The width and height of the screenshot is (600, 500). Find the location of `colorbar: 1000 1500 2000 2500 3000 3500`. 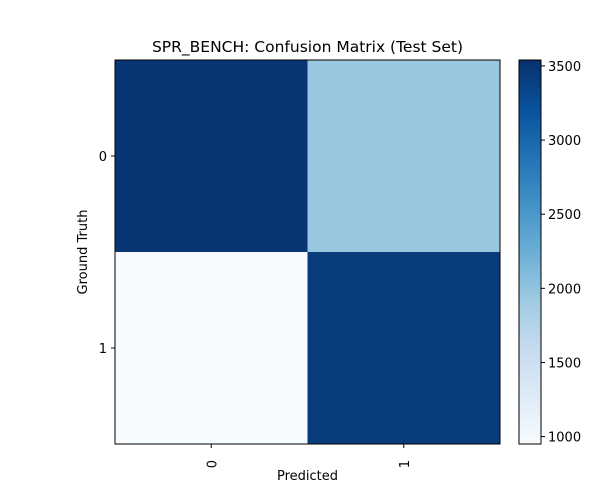

colorbar: 1000 1500 2000 2500 3000 3500 is located at coordinates (549, 252).